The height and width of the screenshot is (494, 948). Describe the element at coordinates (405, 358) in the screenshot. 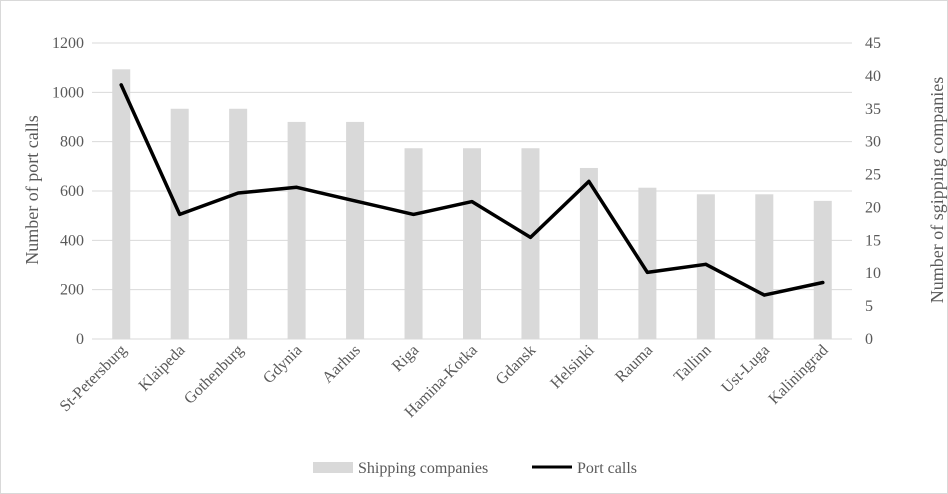

I see `x-tick-label: Riga` at that location.